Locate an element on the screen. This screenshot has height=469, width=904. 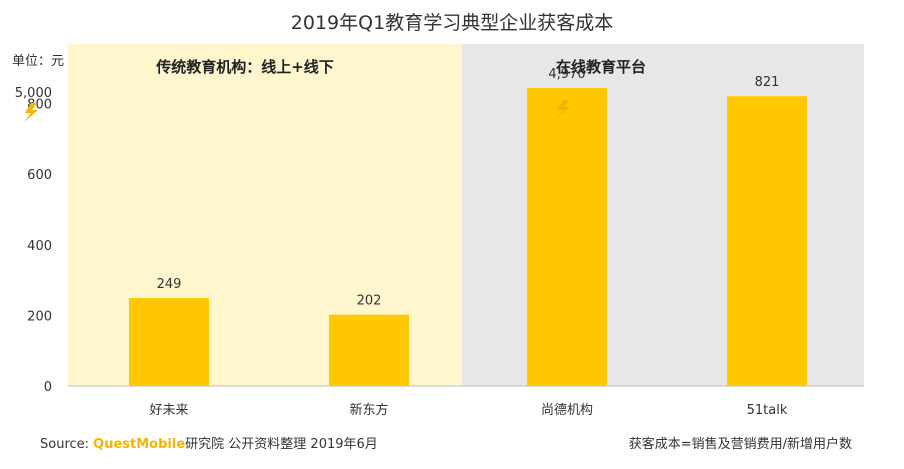
y-tick-label-top: 5,000 is located at coordinates (33, 93).